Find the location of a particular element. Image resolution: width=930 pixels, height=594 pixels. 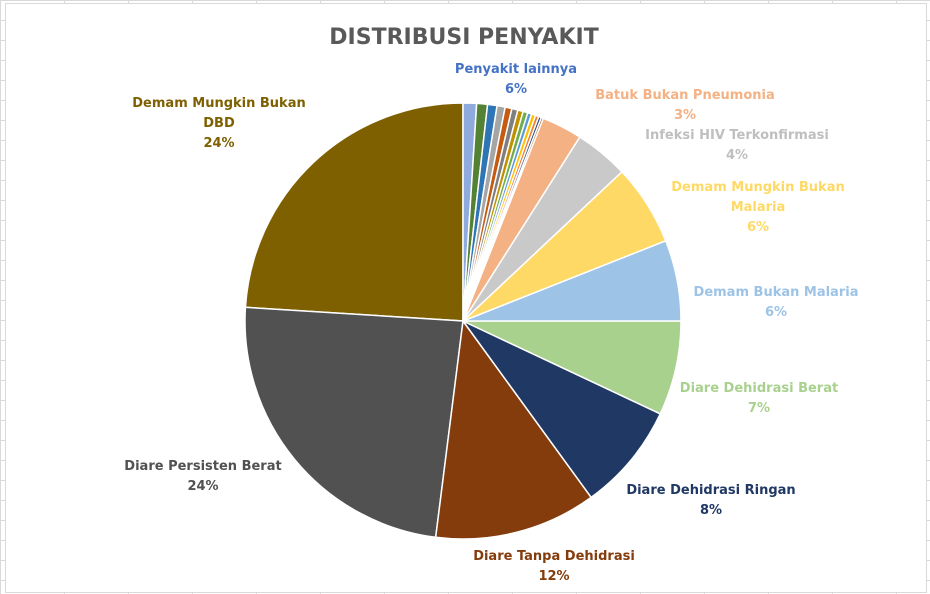

slice-label: Demam Mungkin Bukan DBD 24% is located at coordinates (218, 123).